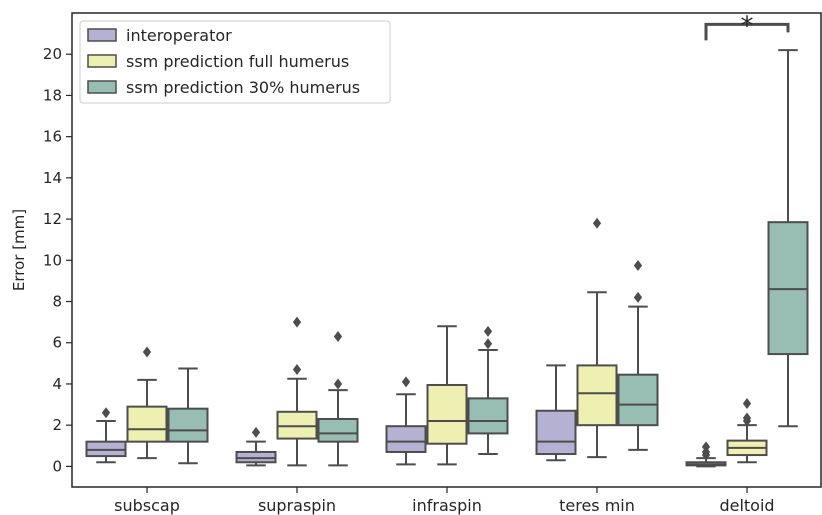  I want to click on box-interoperator-teres-min, so click(556, 413).